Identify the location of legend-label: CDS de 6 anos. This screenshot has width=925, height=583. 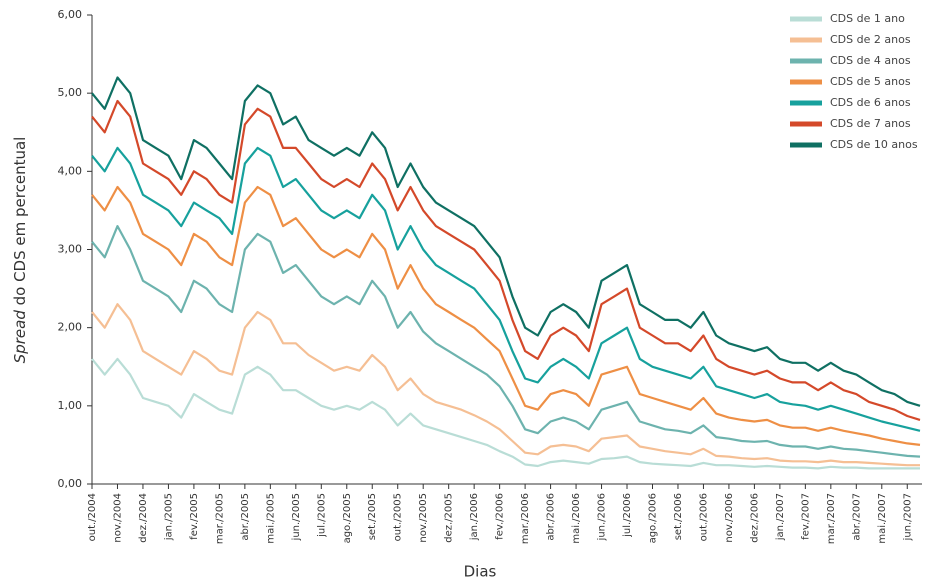
(870, 102).